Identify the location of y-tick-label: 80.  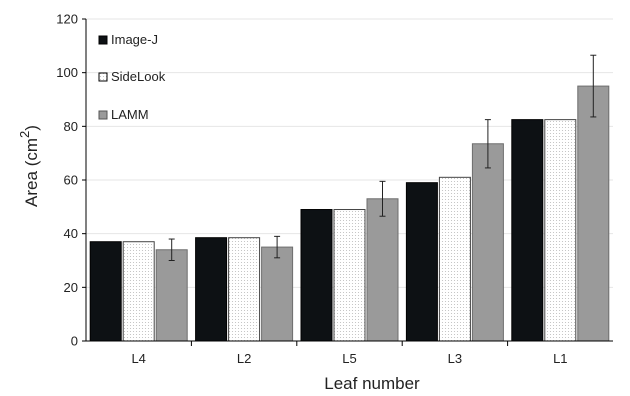
(71, 126).